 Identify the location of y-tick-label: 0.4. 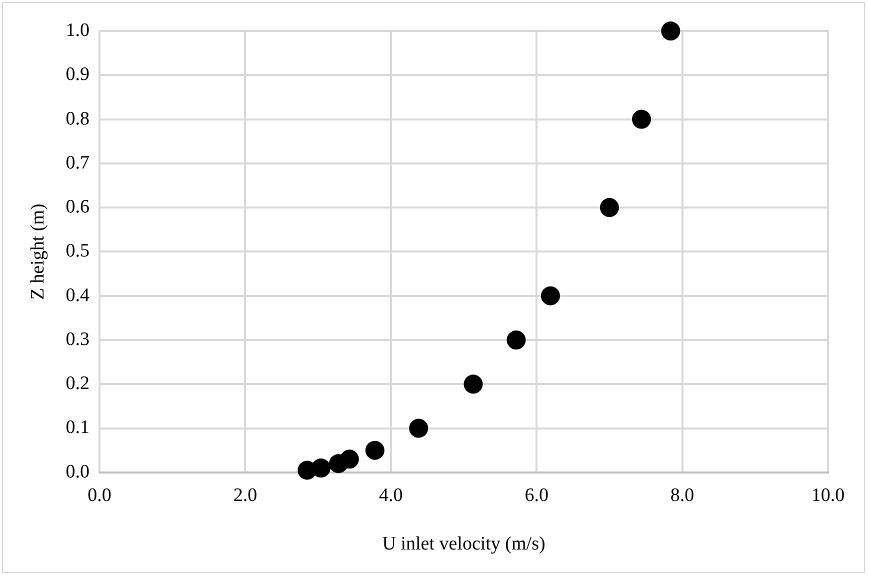
(78, 295).